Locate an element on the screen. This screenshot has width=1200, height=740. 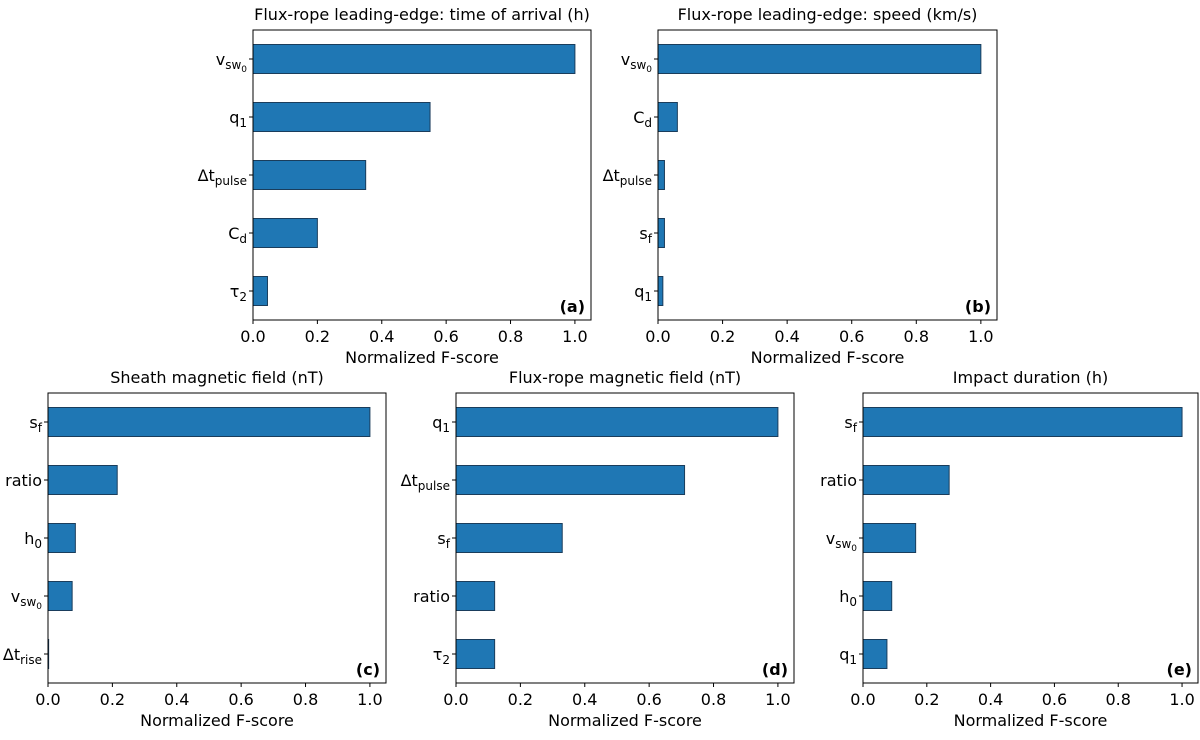
label-sub: rise is located at coordinates (31, 660).